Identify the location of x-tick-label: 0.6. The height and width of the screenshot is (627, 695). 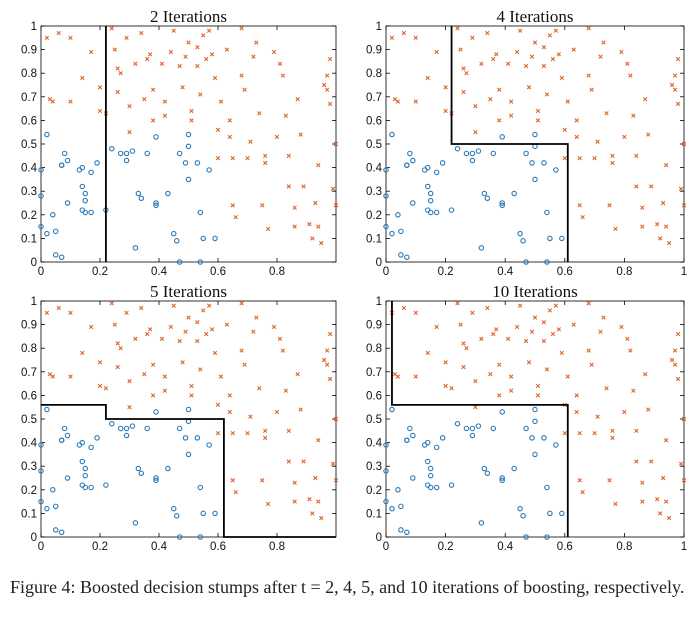
(218, 272).